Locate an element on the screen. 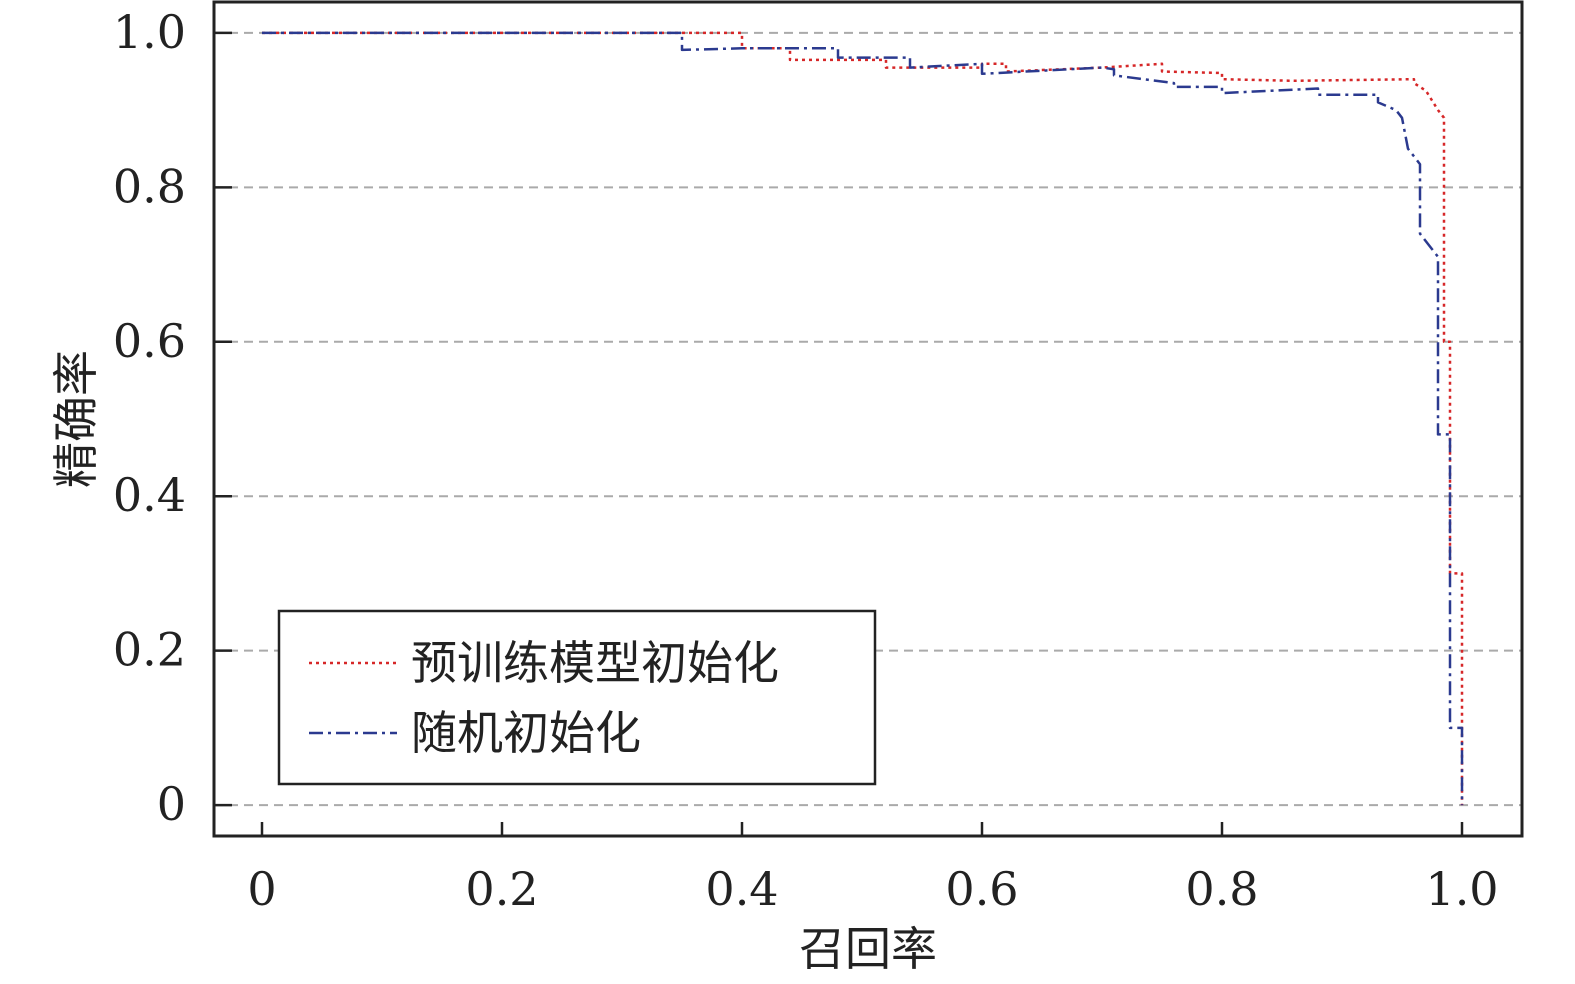 The image size is (1575, 984). legend-label-random: 随机初始化 is located at coordinates (526, 733).